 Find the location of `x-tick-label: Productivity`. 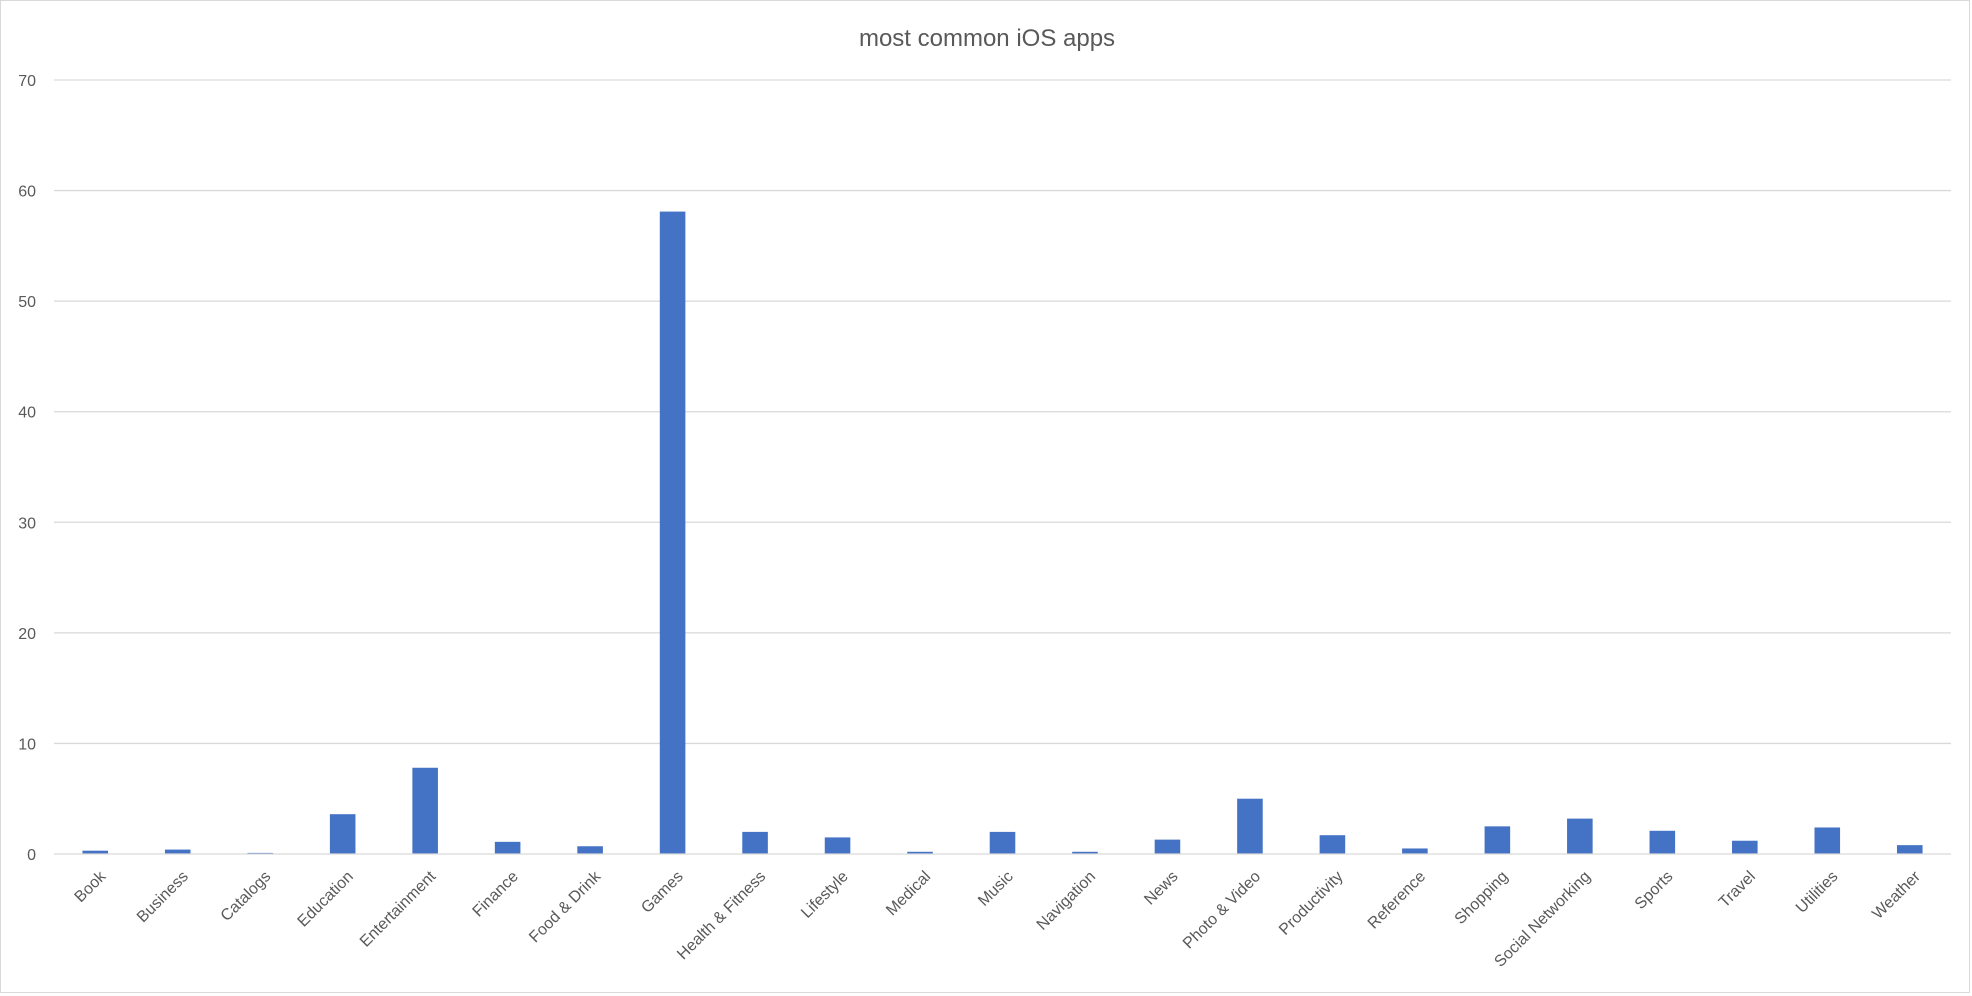

x-tick-label: Productivity is located at coordinates (1311, 903).